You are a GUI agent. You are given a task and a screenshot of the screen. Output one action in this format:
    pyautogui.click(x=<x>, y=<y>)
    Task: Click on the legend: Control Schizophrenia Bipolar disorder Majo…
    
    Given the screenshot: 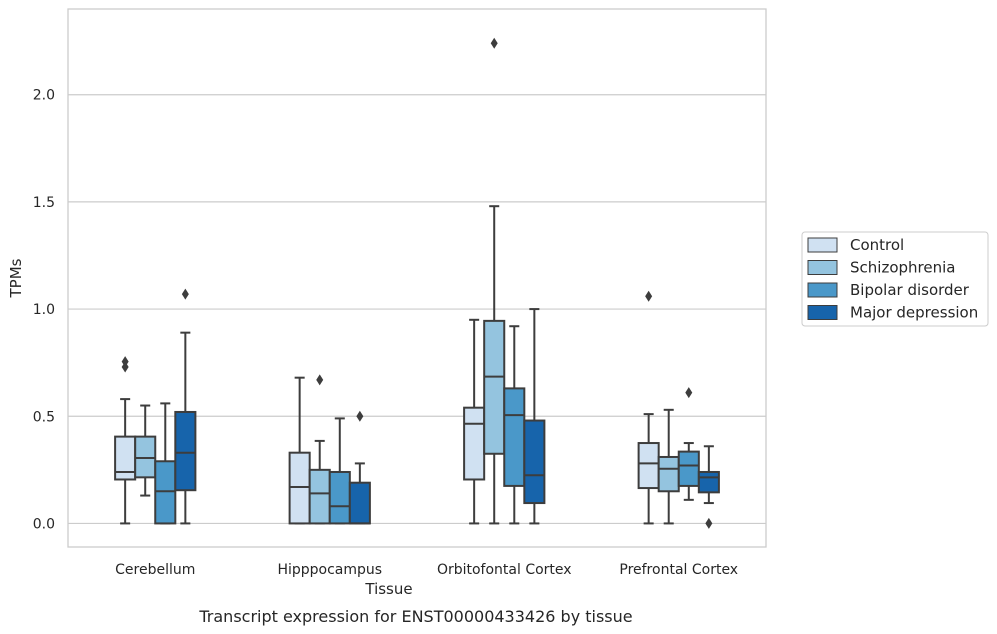 What is the action you would take?
    pyautogui.click(x=895, y=279)
    